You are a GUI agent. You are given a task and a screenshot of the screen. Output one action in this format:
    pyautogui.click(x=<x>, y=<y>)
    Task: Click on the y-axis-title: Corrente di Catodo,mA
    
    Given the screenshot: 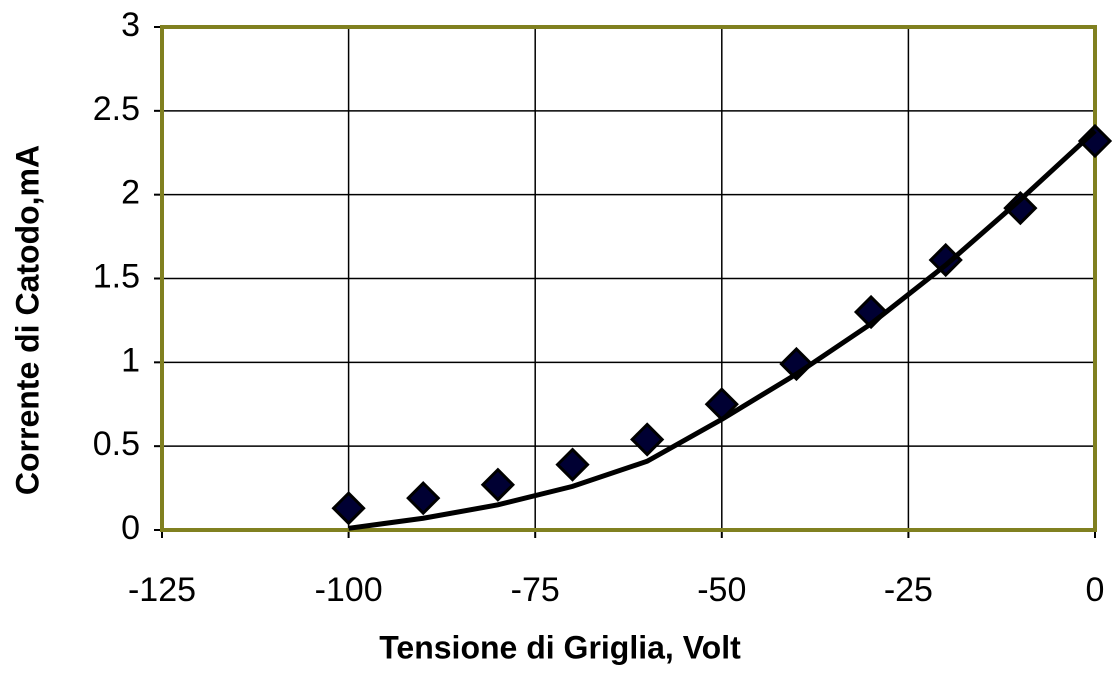 What is the action you would take?
    pyautogui.click(x=27, y=320)
    